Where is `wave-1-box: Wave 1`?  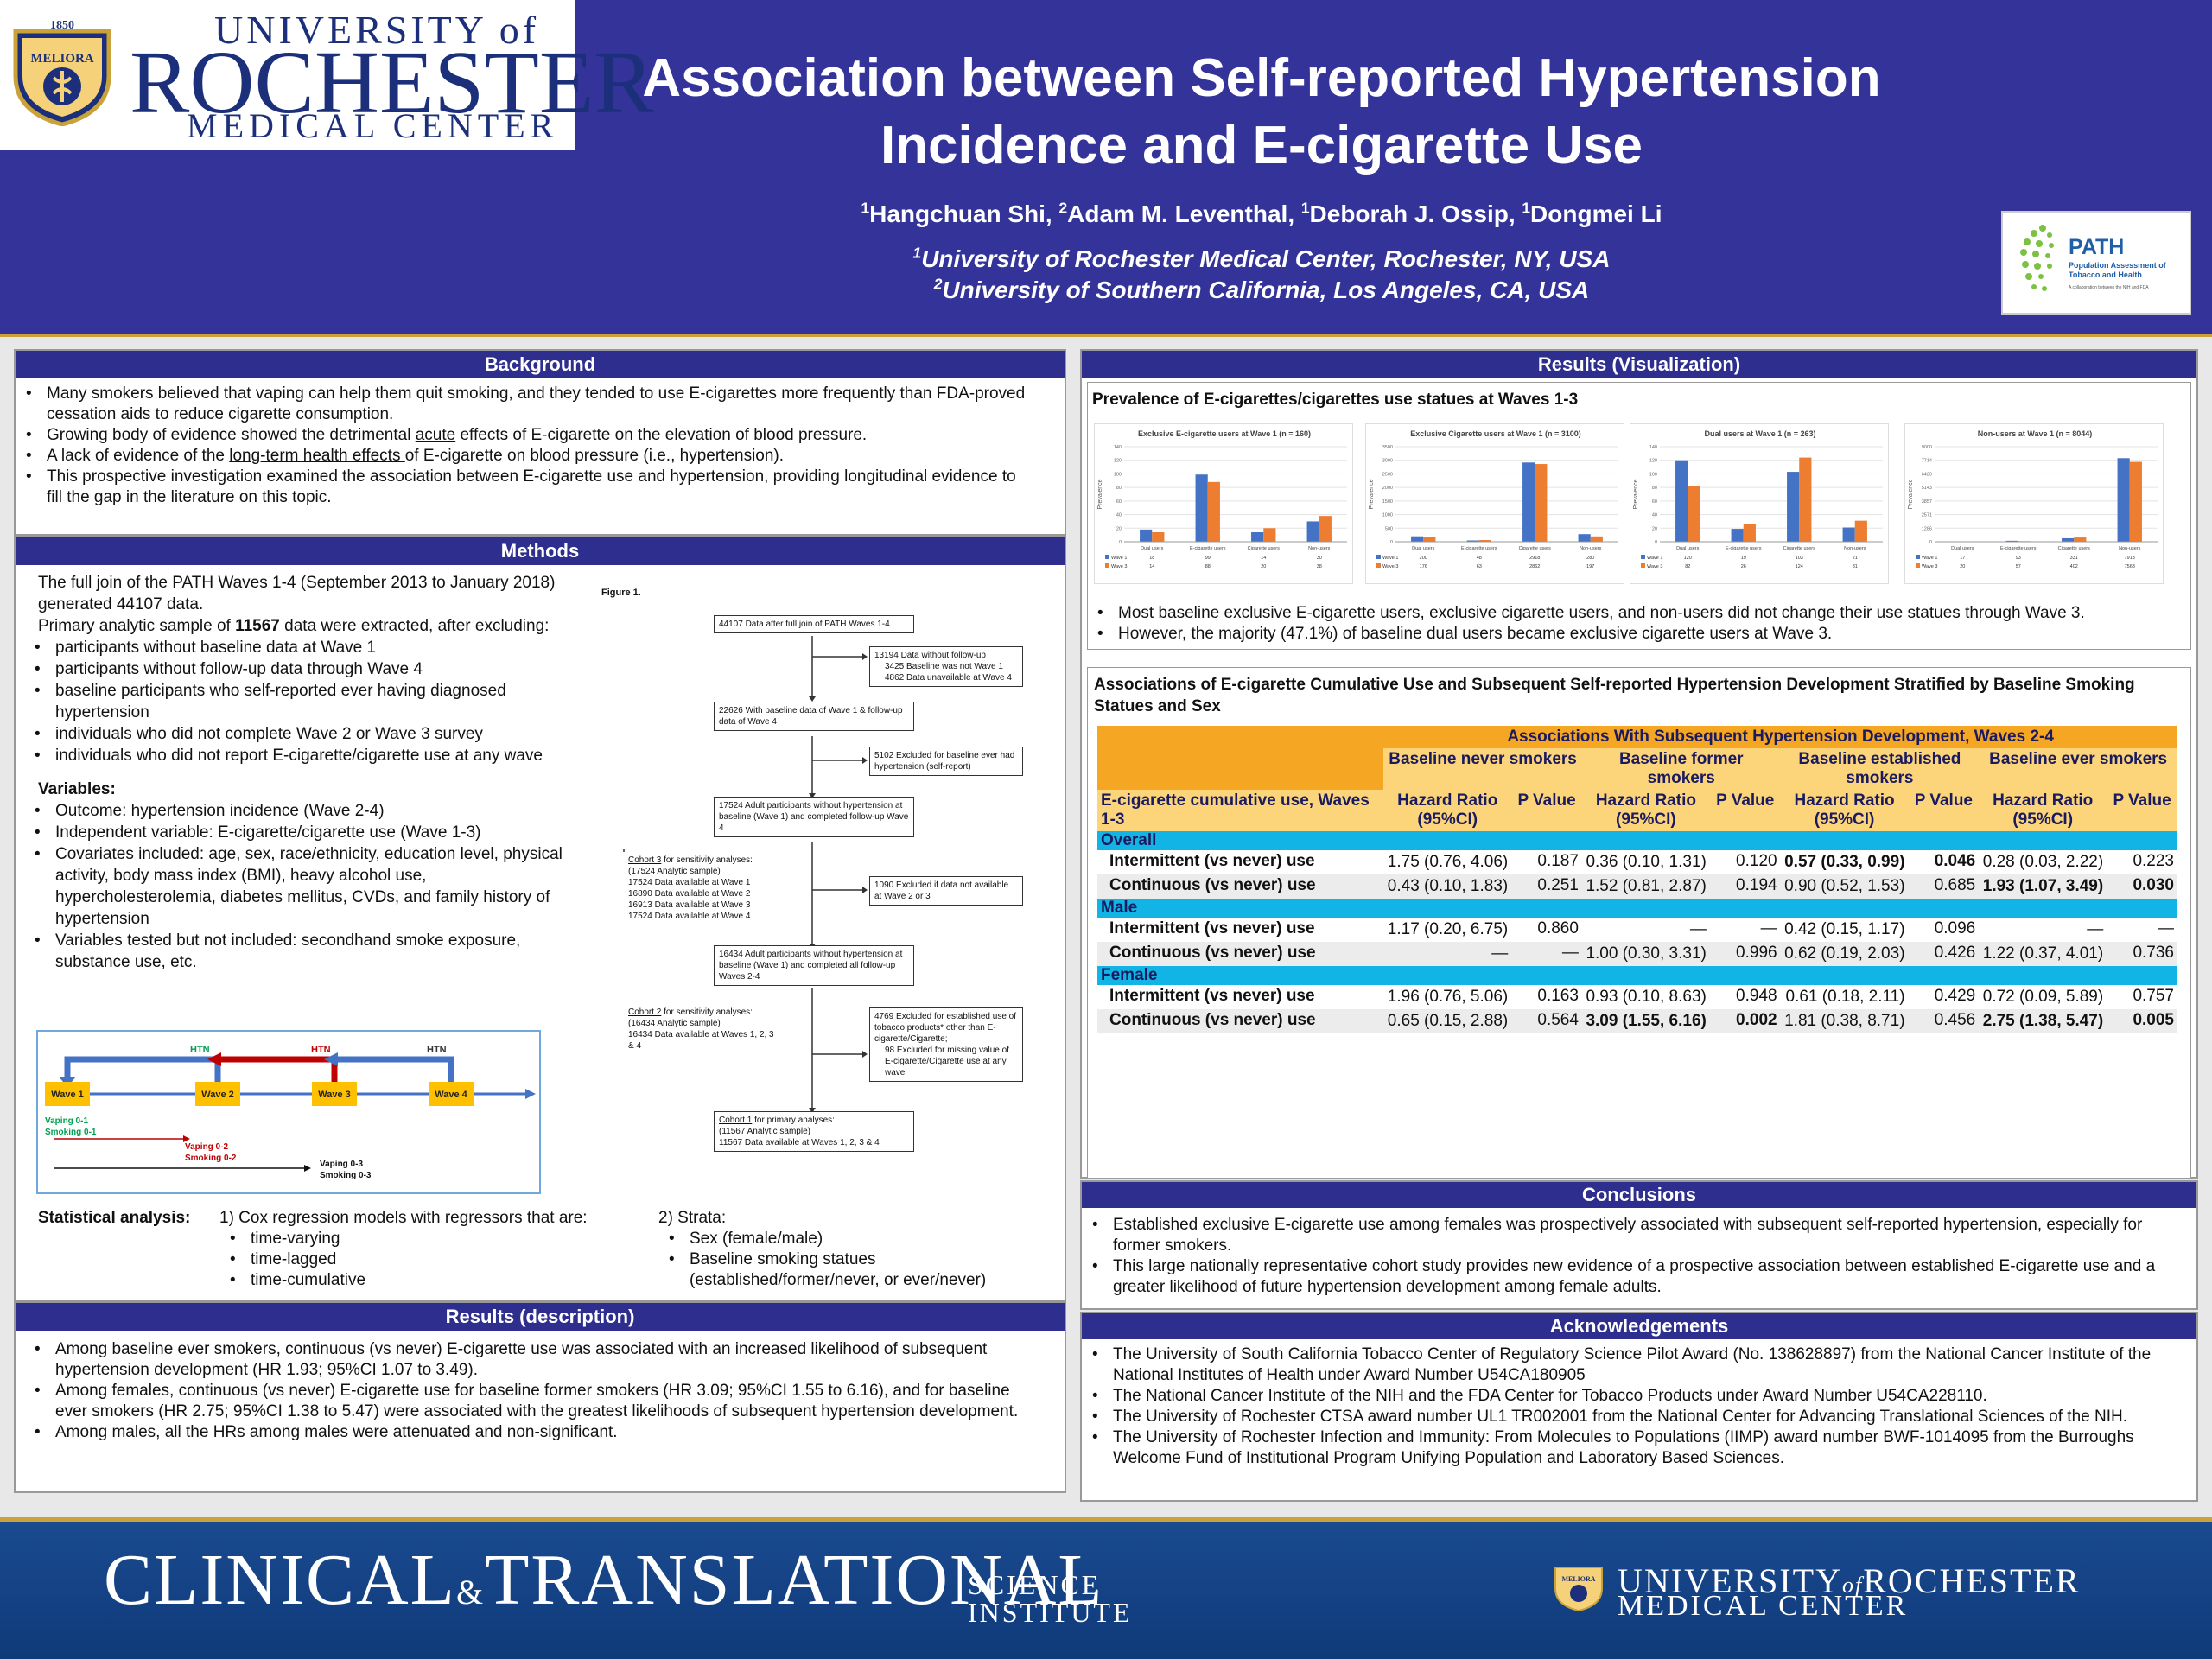 wave-1-box: Wave 1 is located at coordinates (67, 1095).